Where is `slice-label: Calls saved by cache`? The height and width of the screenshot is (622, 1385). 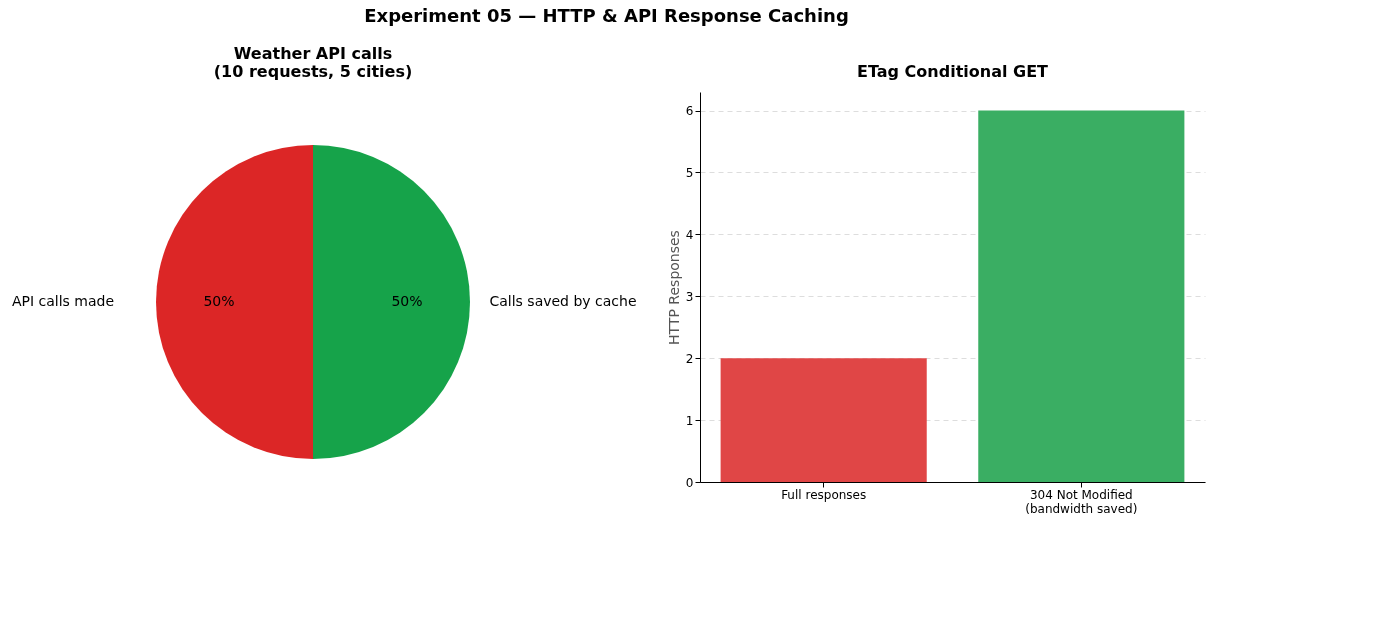
slice-label: Calls saved by cache is located at coordinates (563, 301).